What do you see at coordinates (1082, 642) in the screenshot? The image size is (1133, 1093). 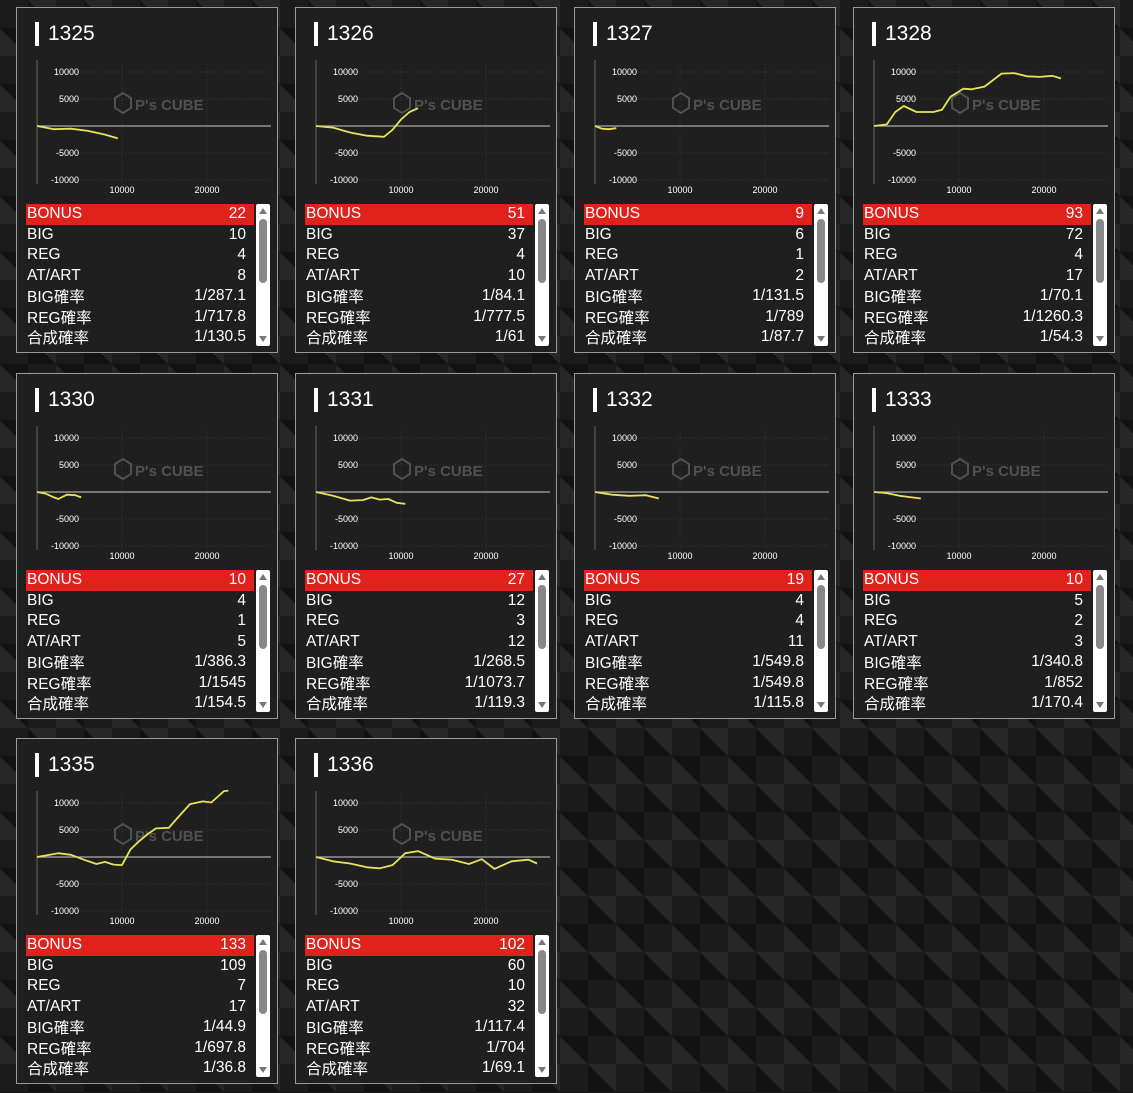 I see `stat-value: 3` at bounding box center [1082, 642].